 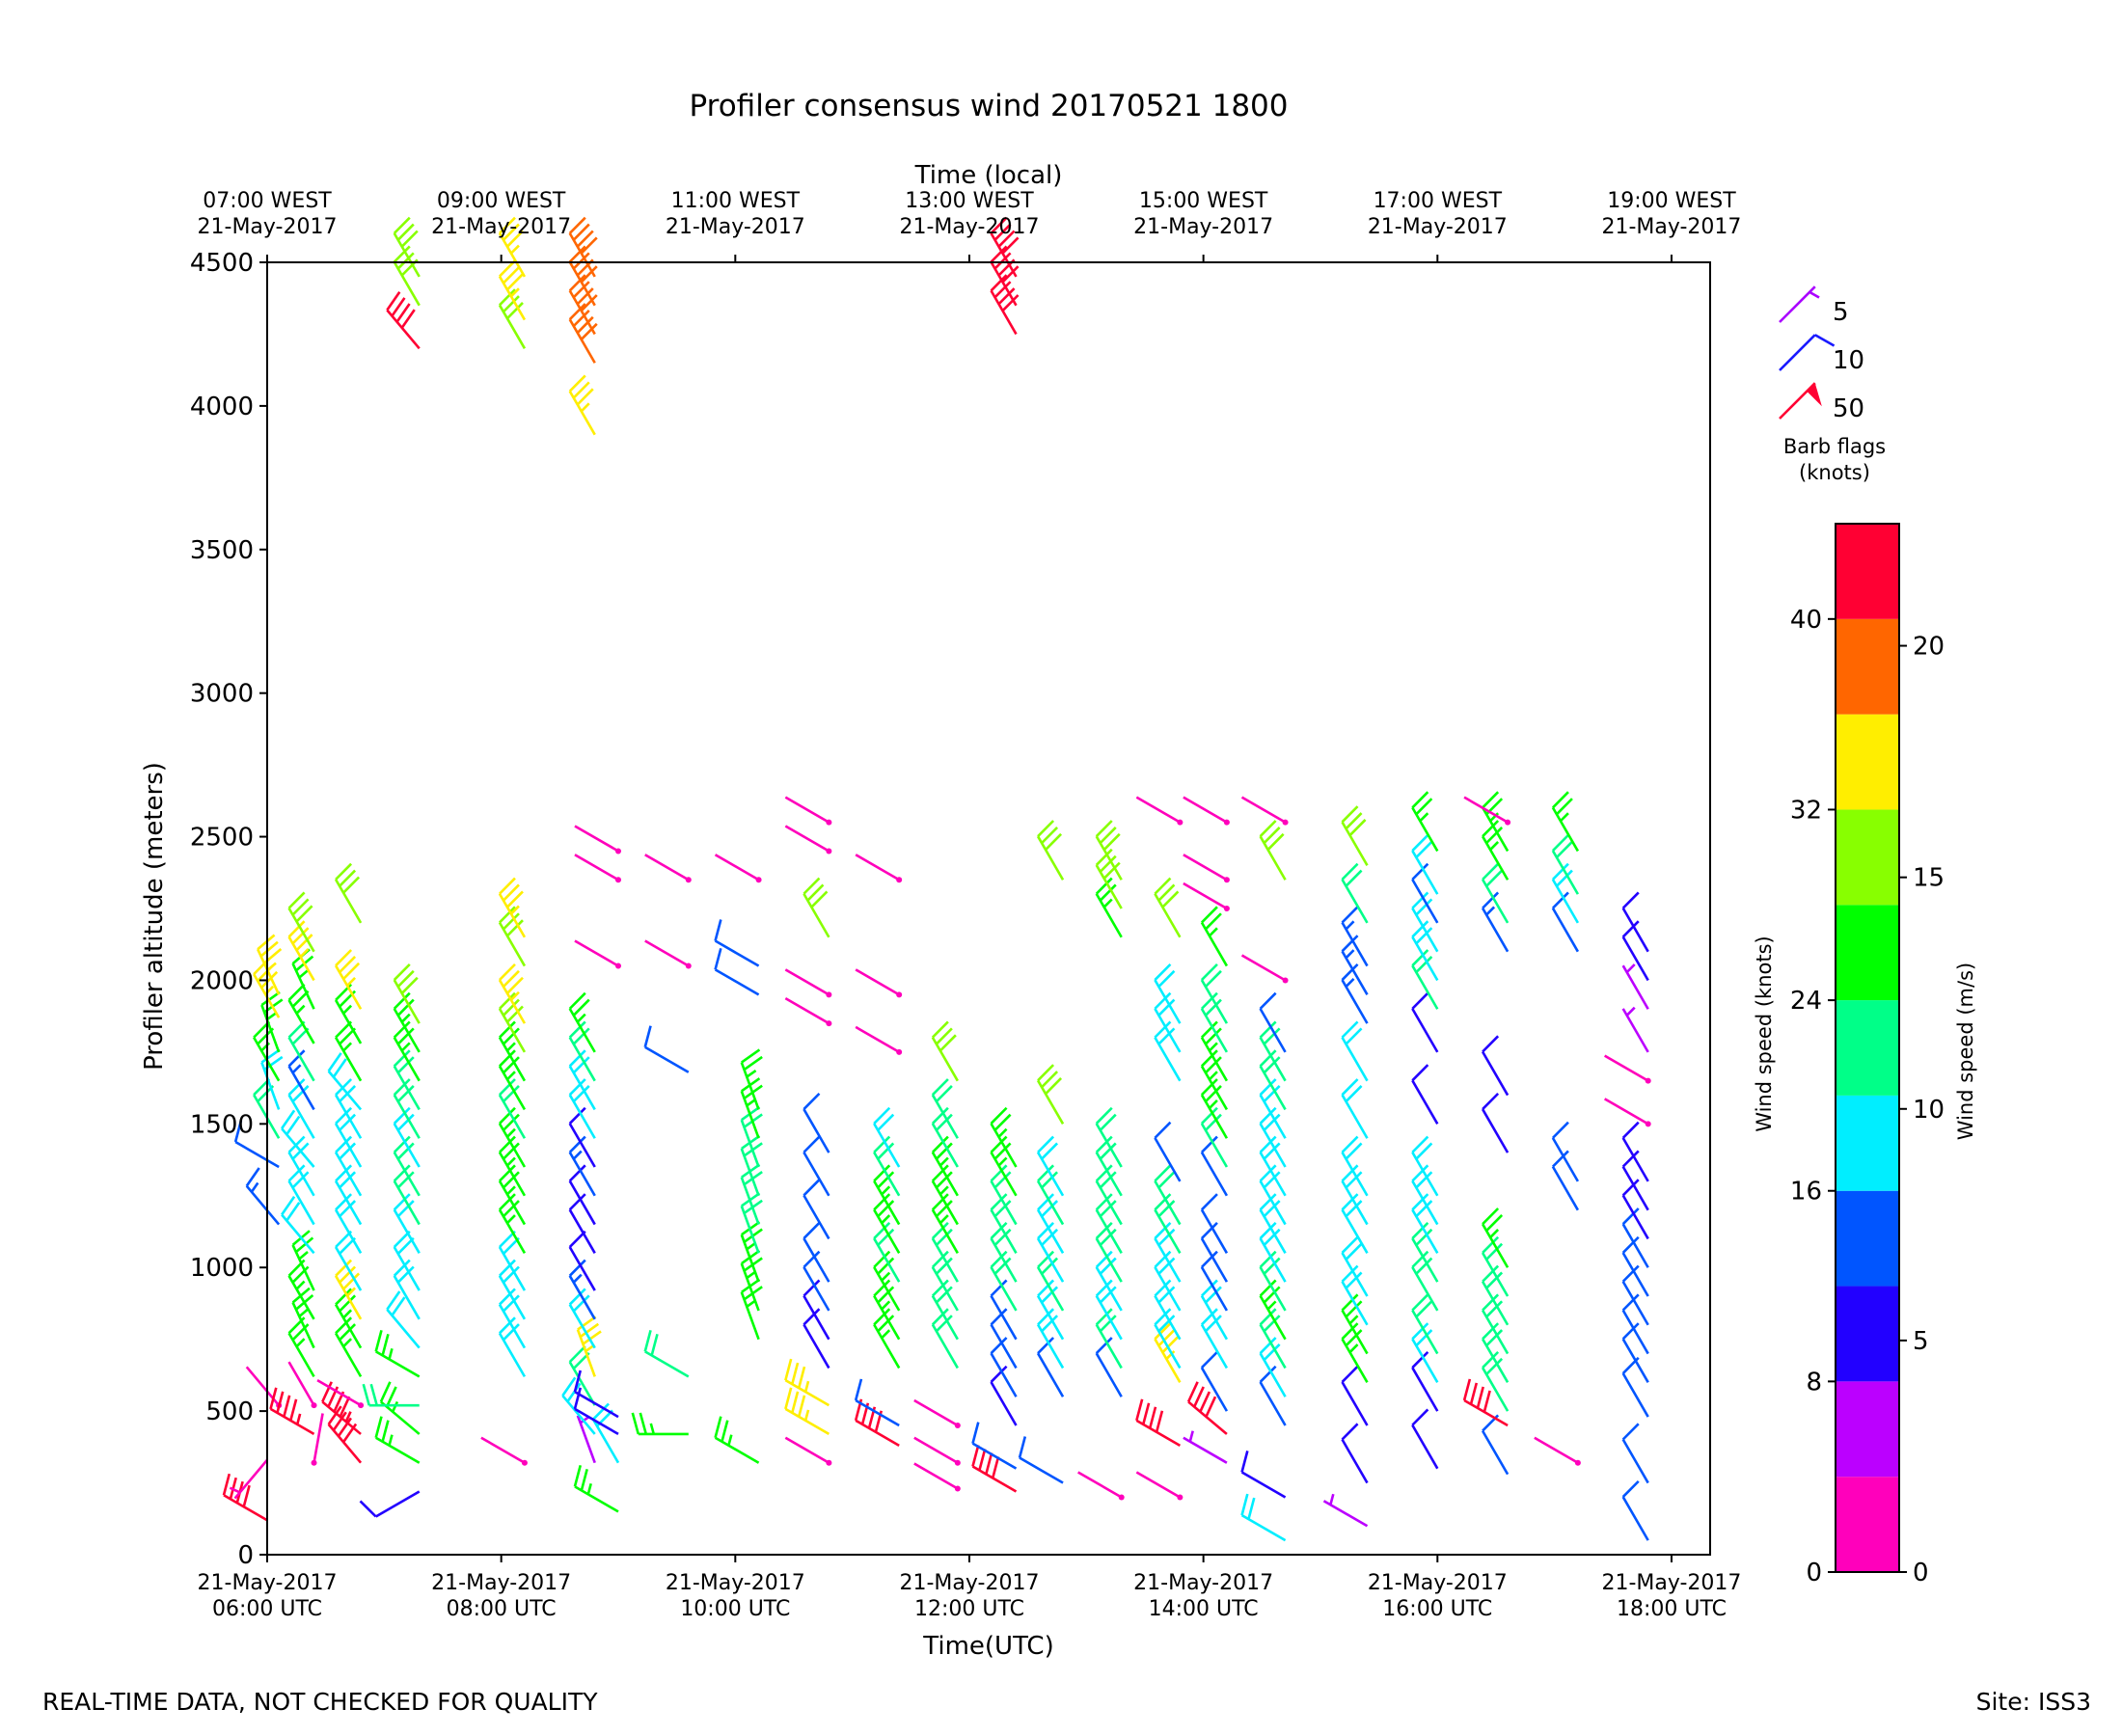 I want to click on y-axis-label: Profiler altitude (meters), so click(x=155, y=916).